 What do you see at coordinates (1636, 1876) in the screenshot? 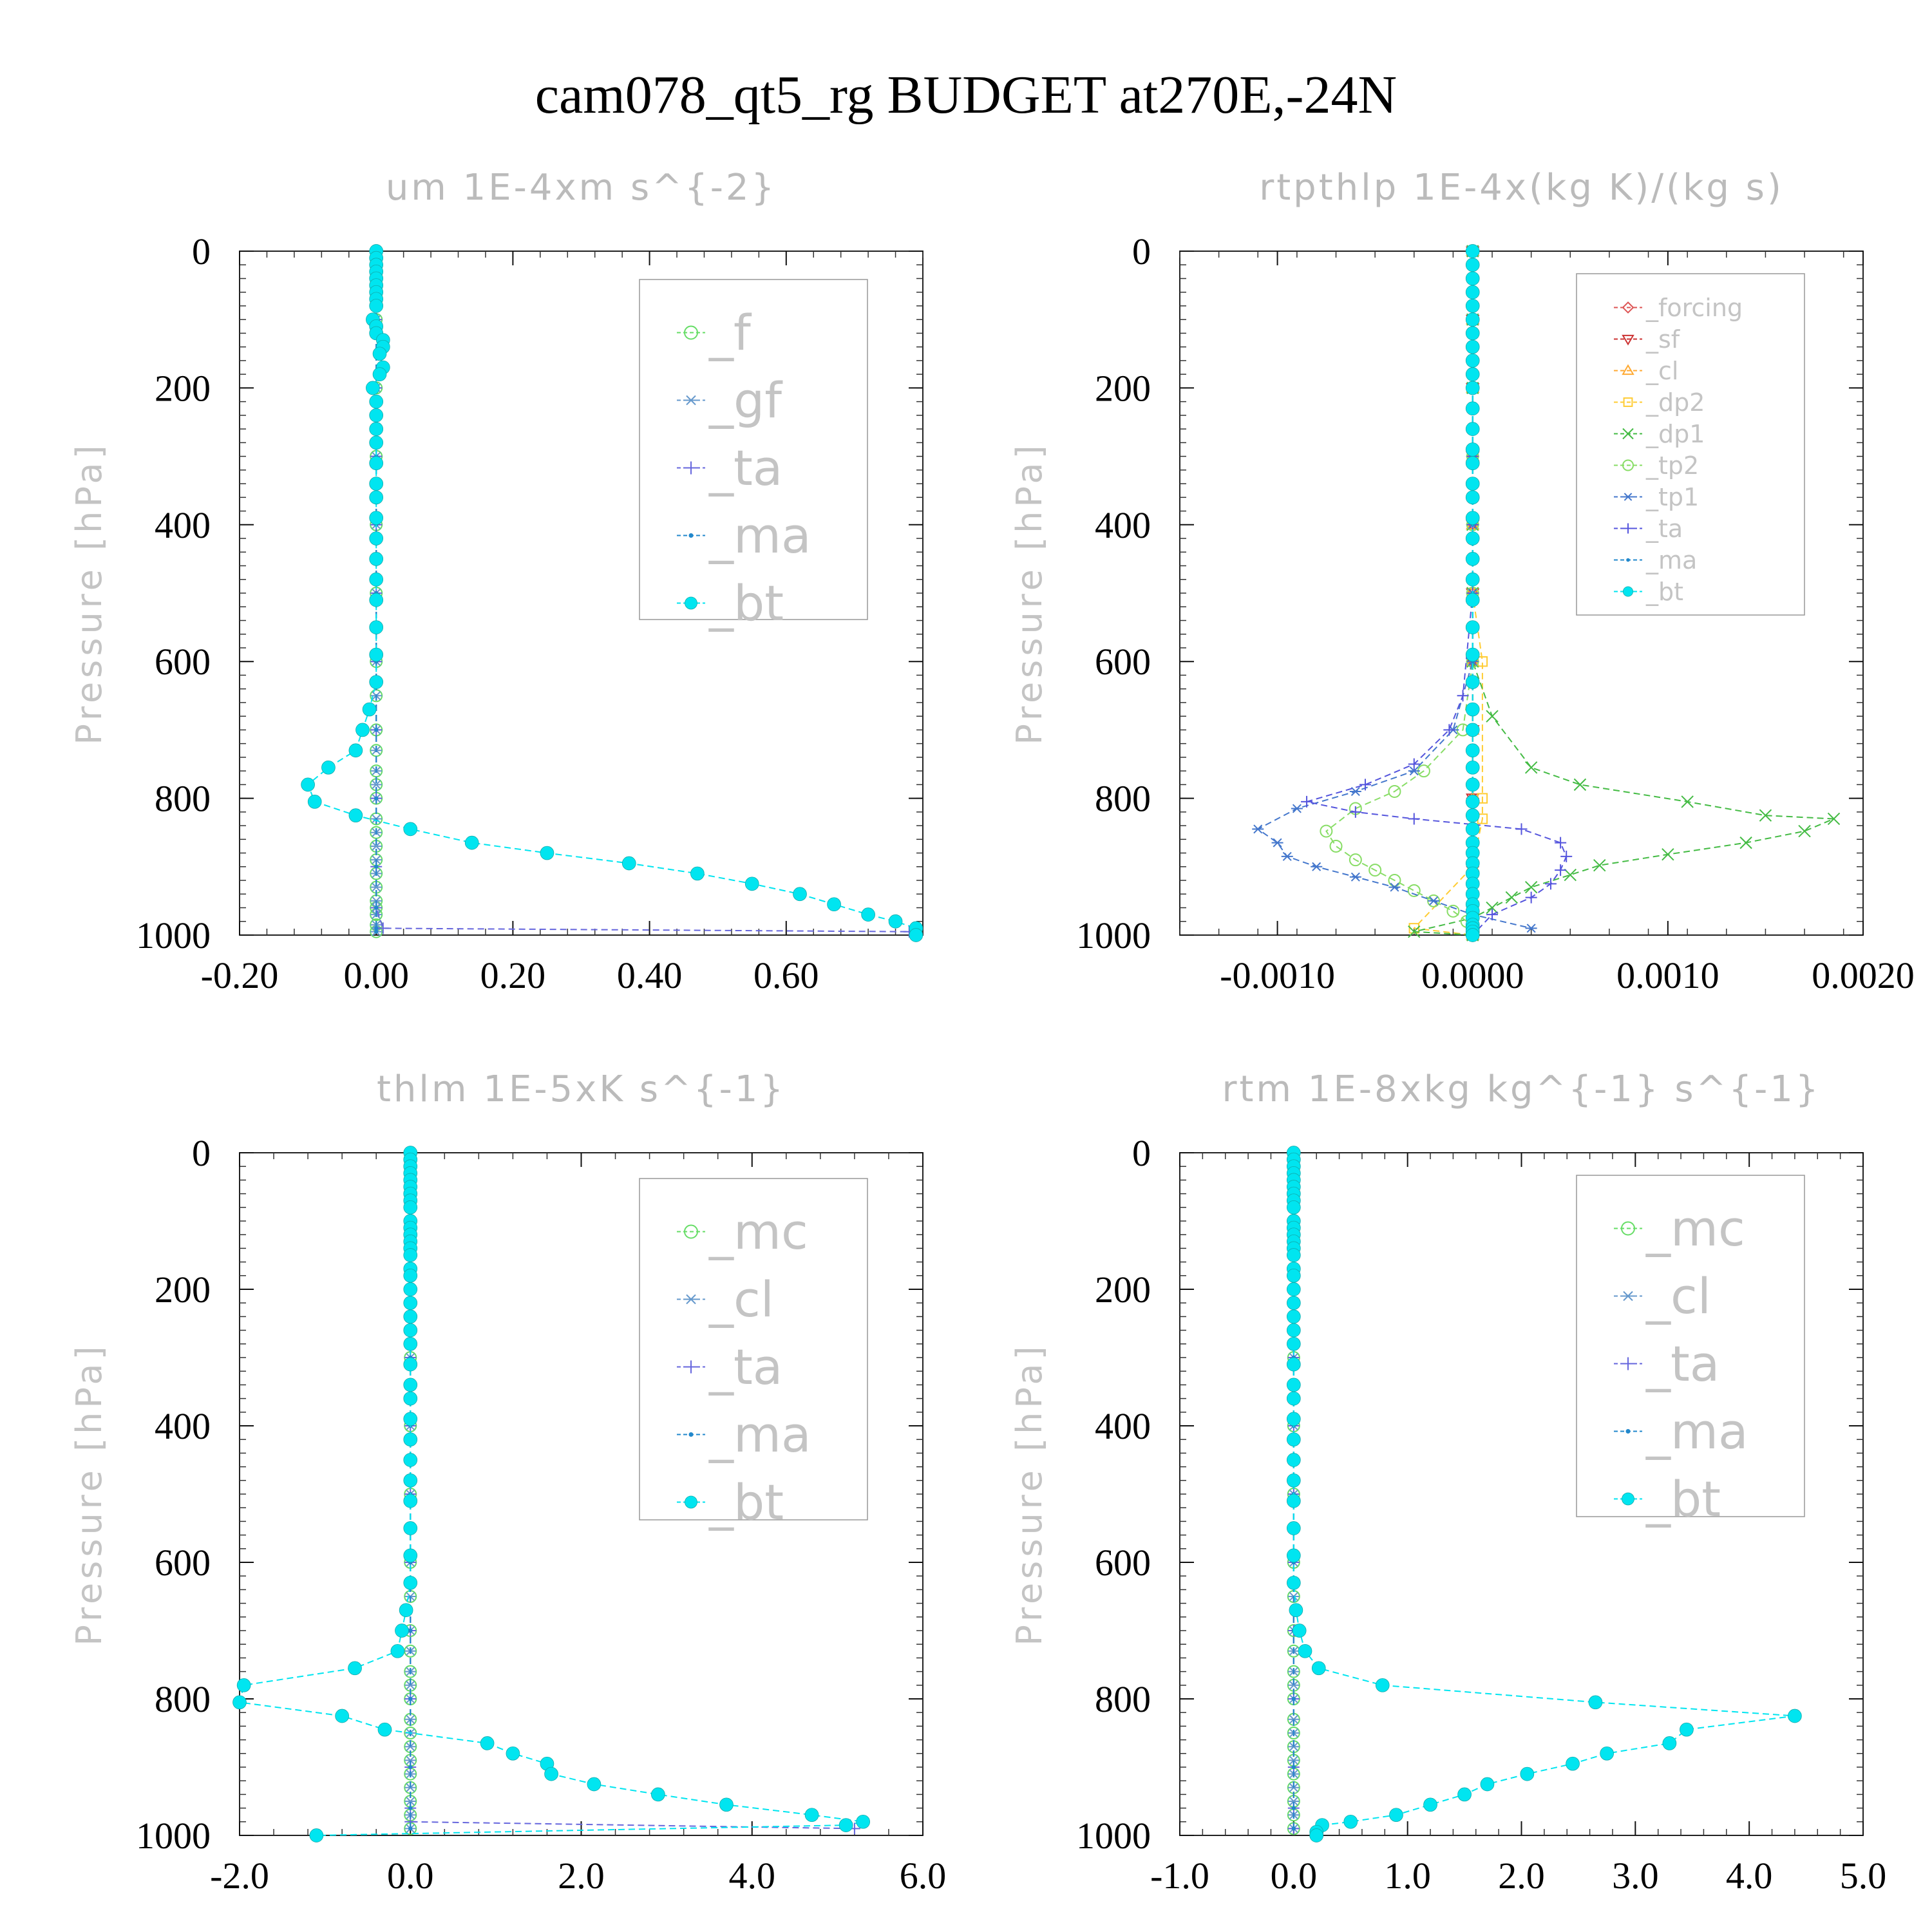
I see `x-tick-label: 3.0` at bounding box center [1636, 1876].